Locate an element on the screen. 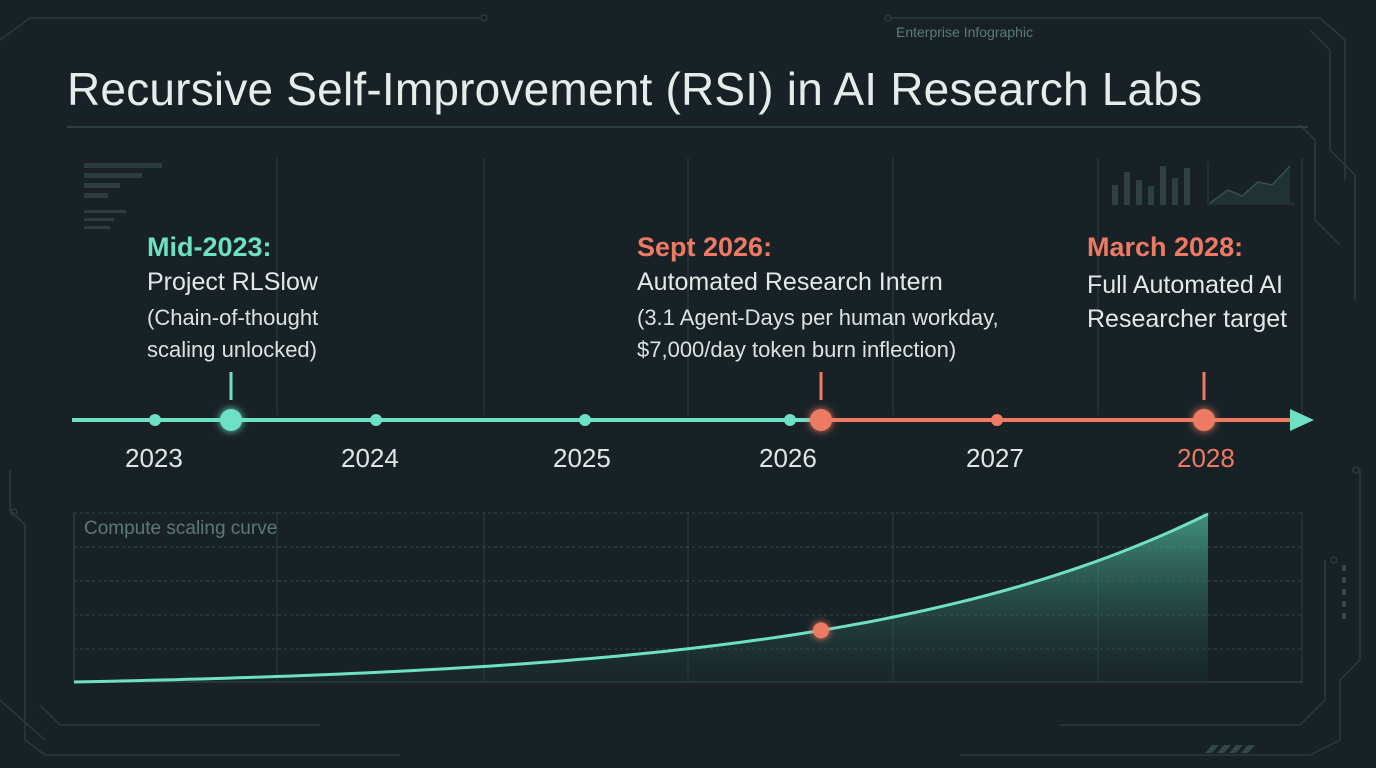  timeline-arrow-head is located at coordinates (1302, 420).